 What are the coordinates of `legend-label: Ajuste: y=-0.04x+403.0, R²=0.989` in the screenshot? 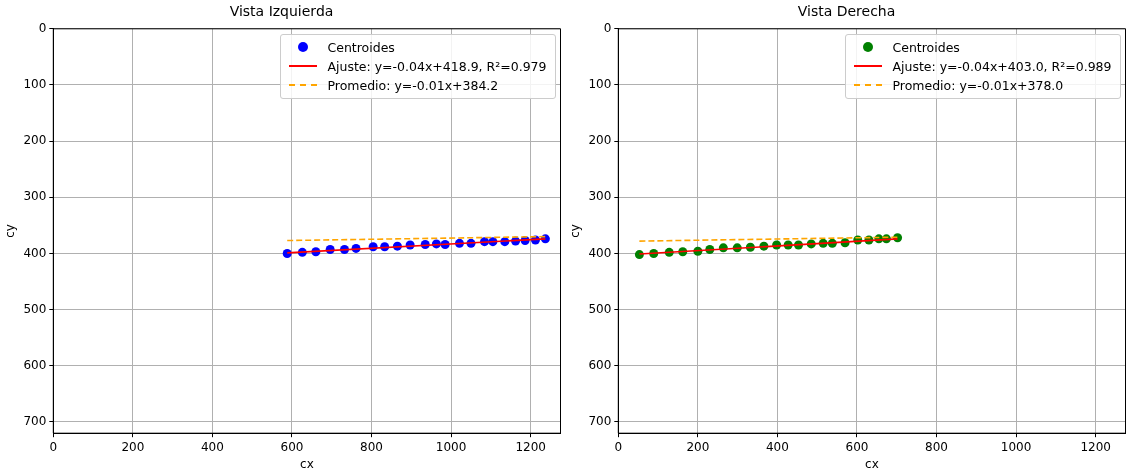 It's located at (1002, 66).